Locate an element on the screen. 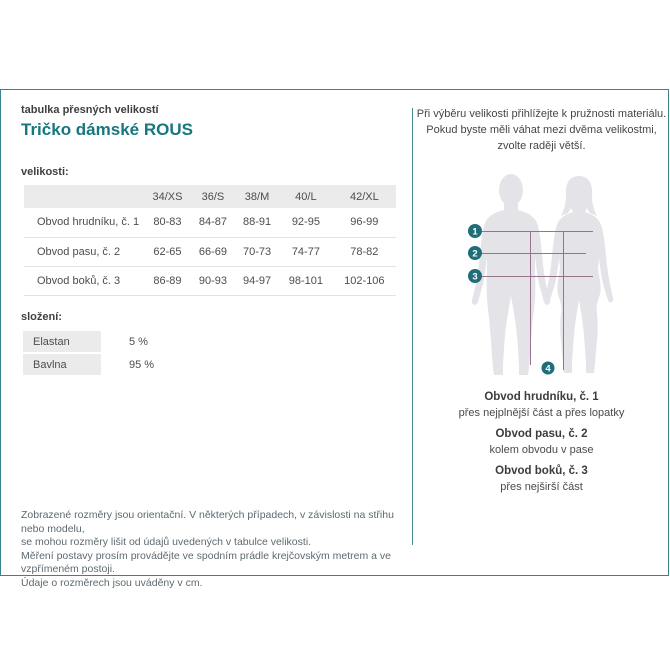 The image size is (670, 670). size-value: 92-95 is located at coordinates (306, 223).